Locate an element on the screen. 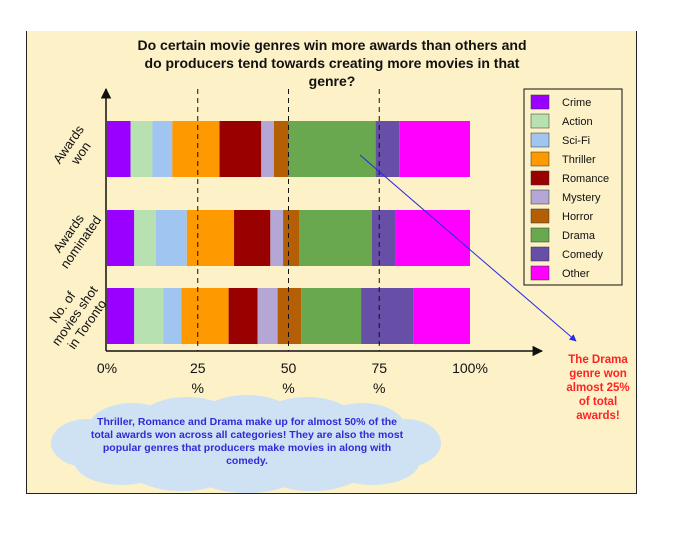 The image size is (687, 540). legend-label-sci-fi: Sci-Fi is located at coordinates (576, 141).